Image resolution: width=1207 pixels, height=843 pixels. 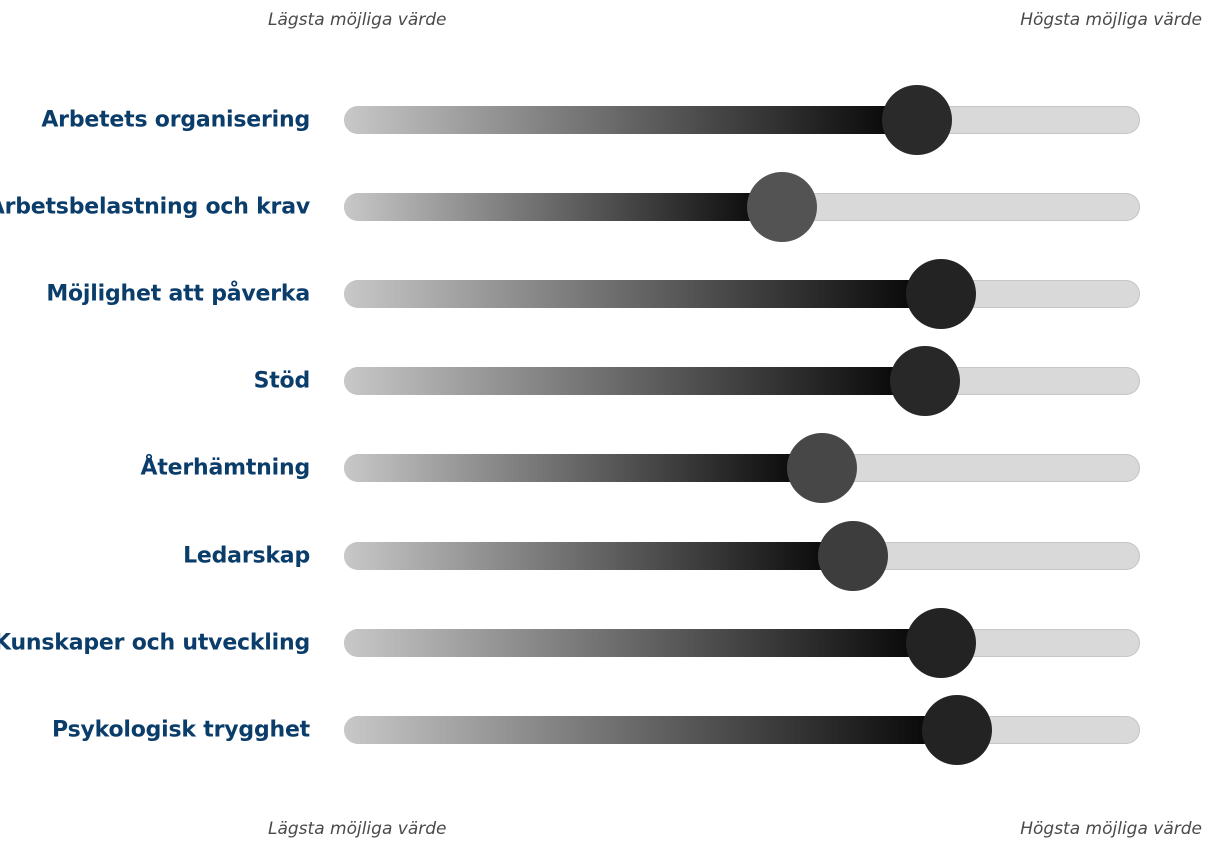 What do you see at coordinates (357, 20) in the screenshot?
I see `min-value-label-top: Lägsta möjliga värde` at bounding box center [357, 20].